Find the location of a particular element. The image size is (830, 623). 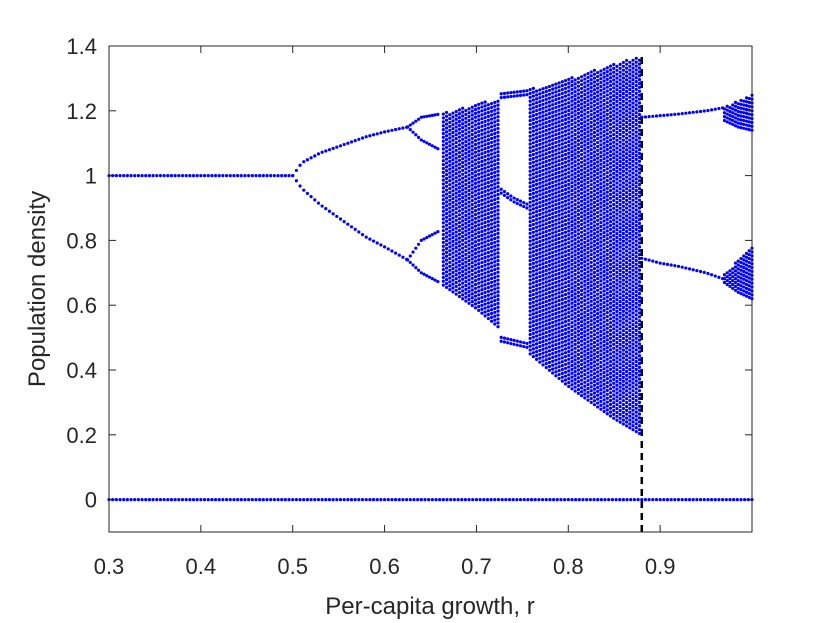

data-point-post-lower is located at coordinates (642, 258).